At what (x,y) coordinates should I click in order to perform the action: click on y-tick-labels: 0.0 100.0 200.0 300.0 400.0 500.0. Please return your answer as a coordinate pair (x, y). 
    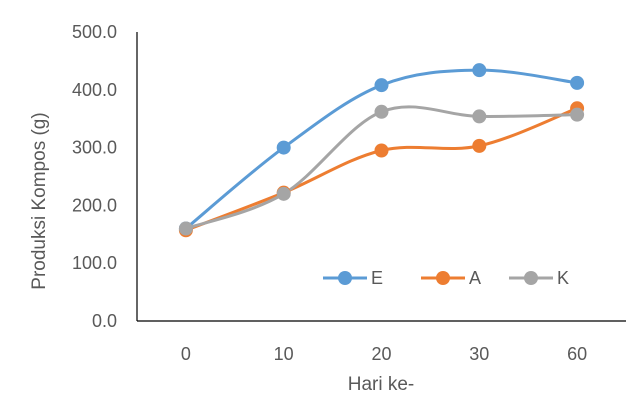
    Looking at the image, I should click on (94, 176).